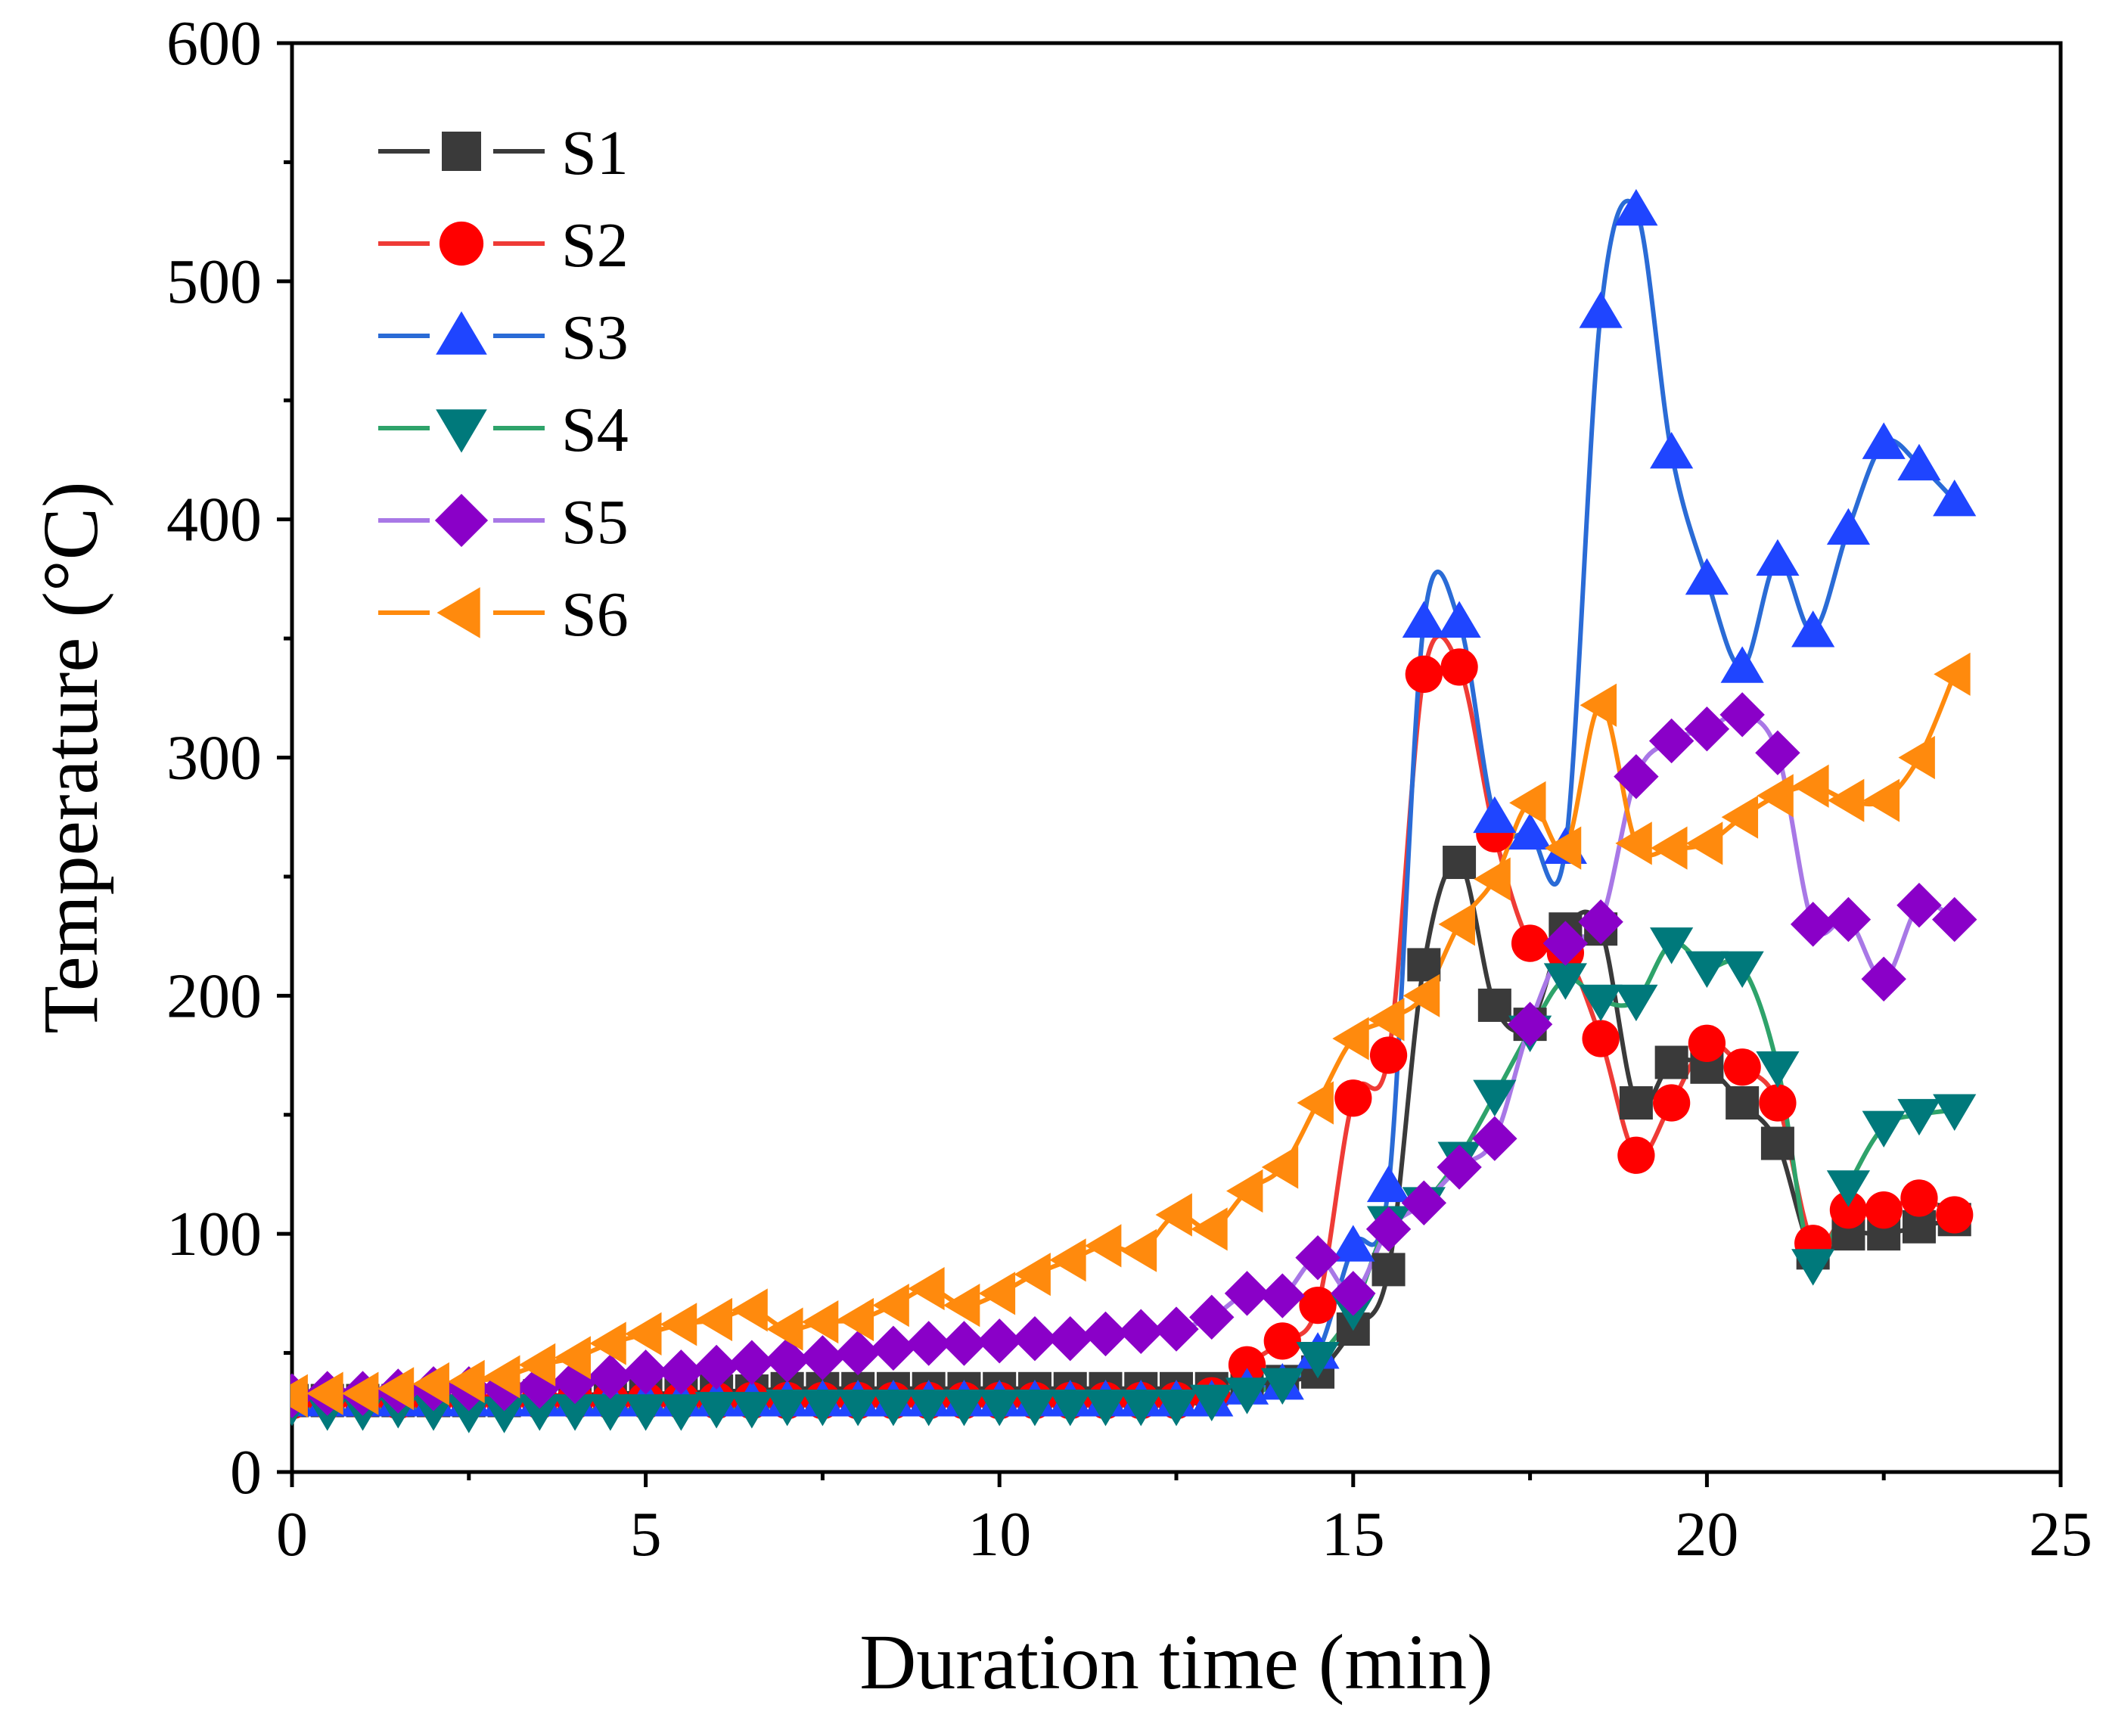  What do you see at coordinates (503, 245) in the screenshot?
I see `legend-item-s2: S2` at bounding box center [503, 245].